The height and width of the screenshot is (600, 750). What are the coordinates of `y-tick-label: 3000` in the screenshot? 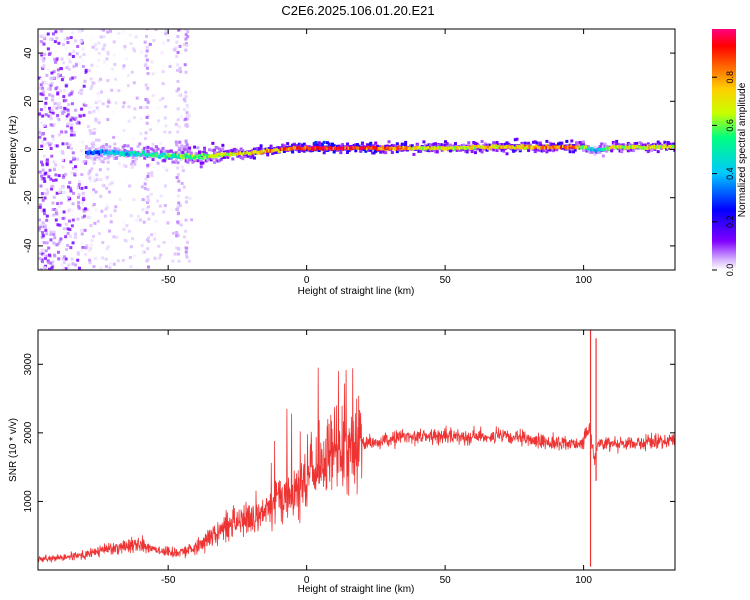 It's located at (28, 364).